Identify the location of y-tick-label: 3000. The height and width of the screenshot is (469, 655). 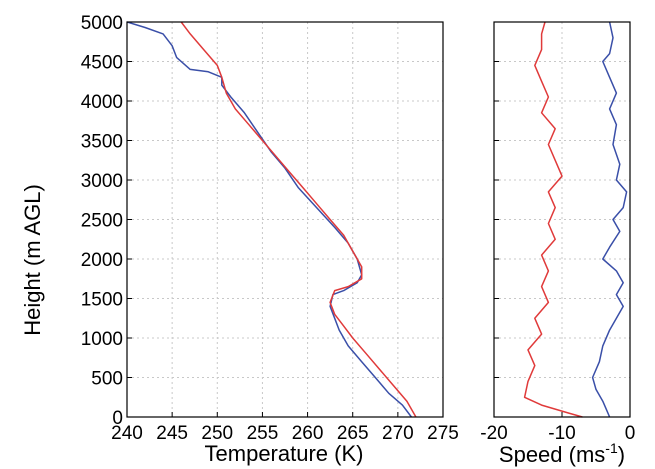
(102, 181).